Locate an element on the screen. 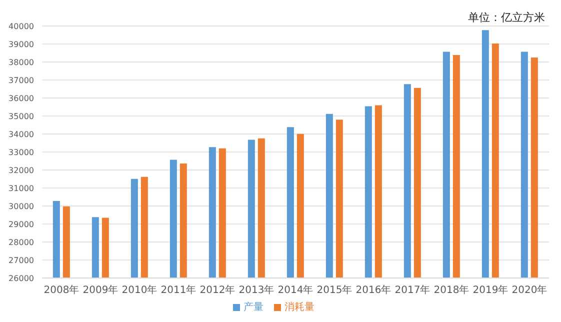 The image size is (561, 322). x-tick-label: 2008年 is located at coordinates (62, 290).